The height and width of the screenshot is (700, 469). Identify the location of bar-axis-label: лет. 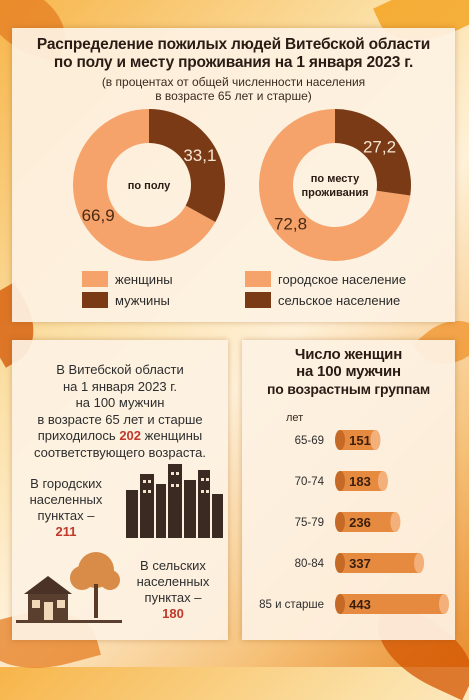
(294, 418).